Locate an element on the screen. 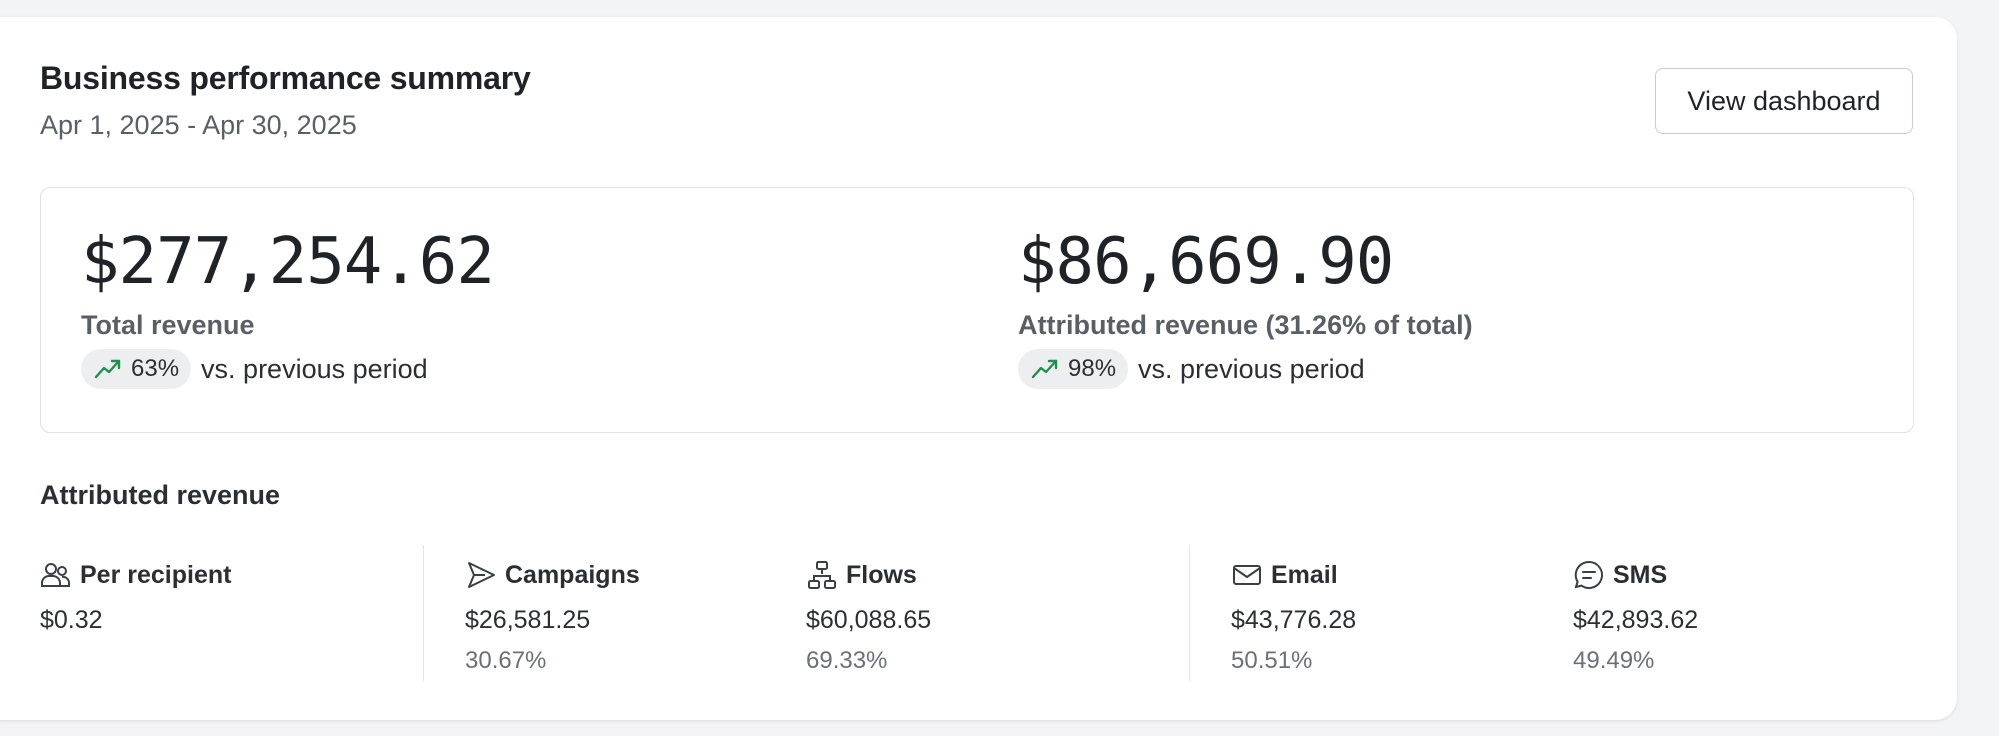 This screenshot has width=1999, height=736. date-range: Apr 1, 2025 - Apr 30, 2025 is located at coordinates (198, 125).